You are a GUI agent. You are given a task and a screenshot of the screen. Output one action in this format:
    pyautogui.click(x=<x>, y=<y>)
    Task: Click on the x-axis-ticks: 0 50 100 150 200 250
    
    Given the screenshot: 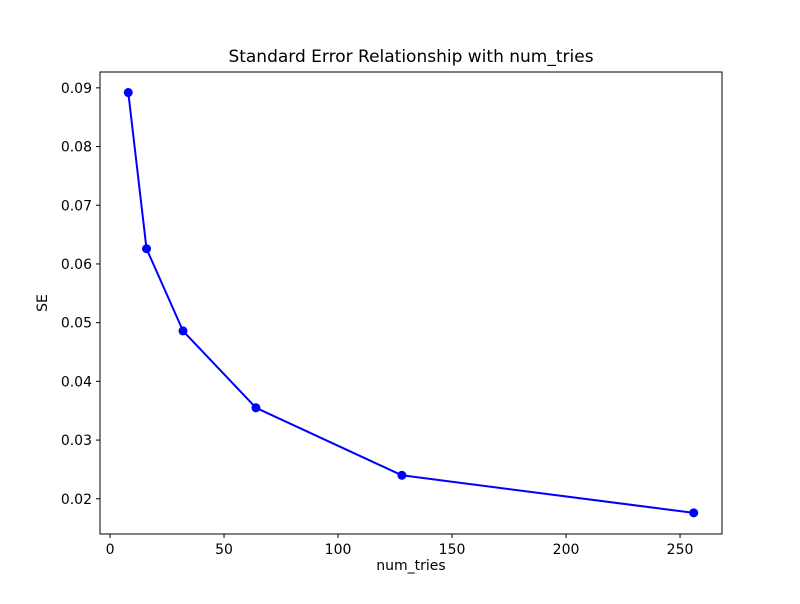 What is the action you would take?
    pyautogui.click(x=400, y=546)
    